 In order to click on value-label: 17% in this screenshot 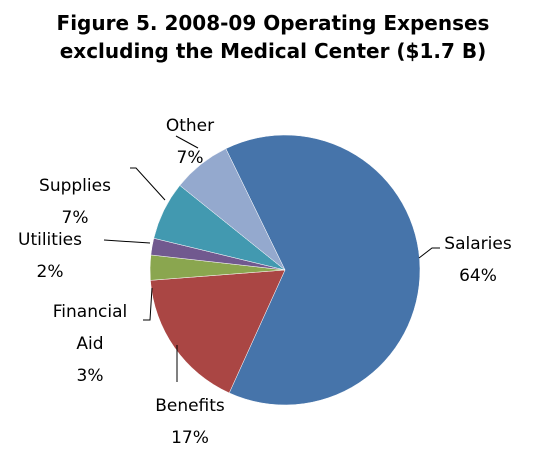, I will do `click(190, 438)`.